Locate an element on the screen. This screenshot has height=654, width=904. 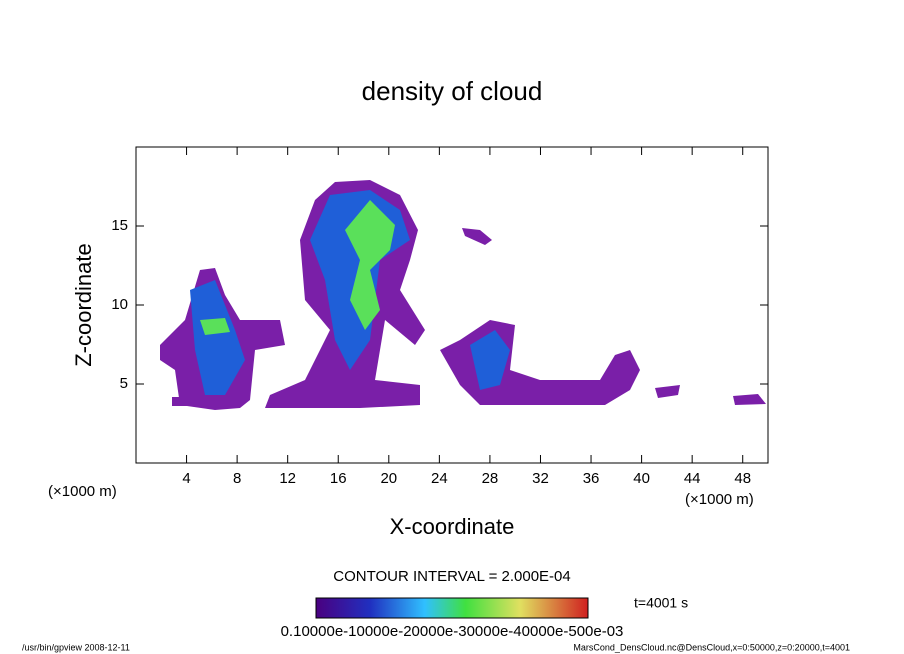
contour-interval: CONTOUR INTERVAL = 2.000E-04 is located at coordinates (451, 576).